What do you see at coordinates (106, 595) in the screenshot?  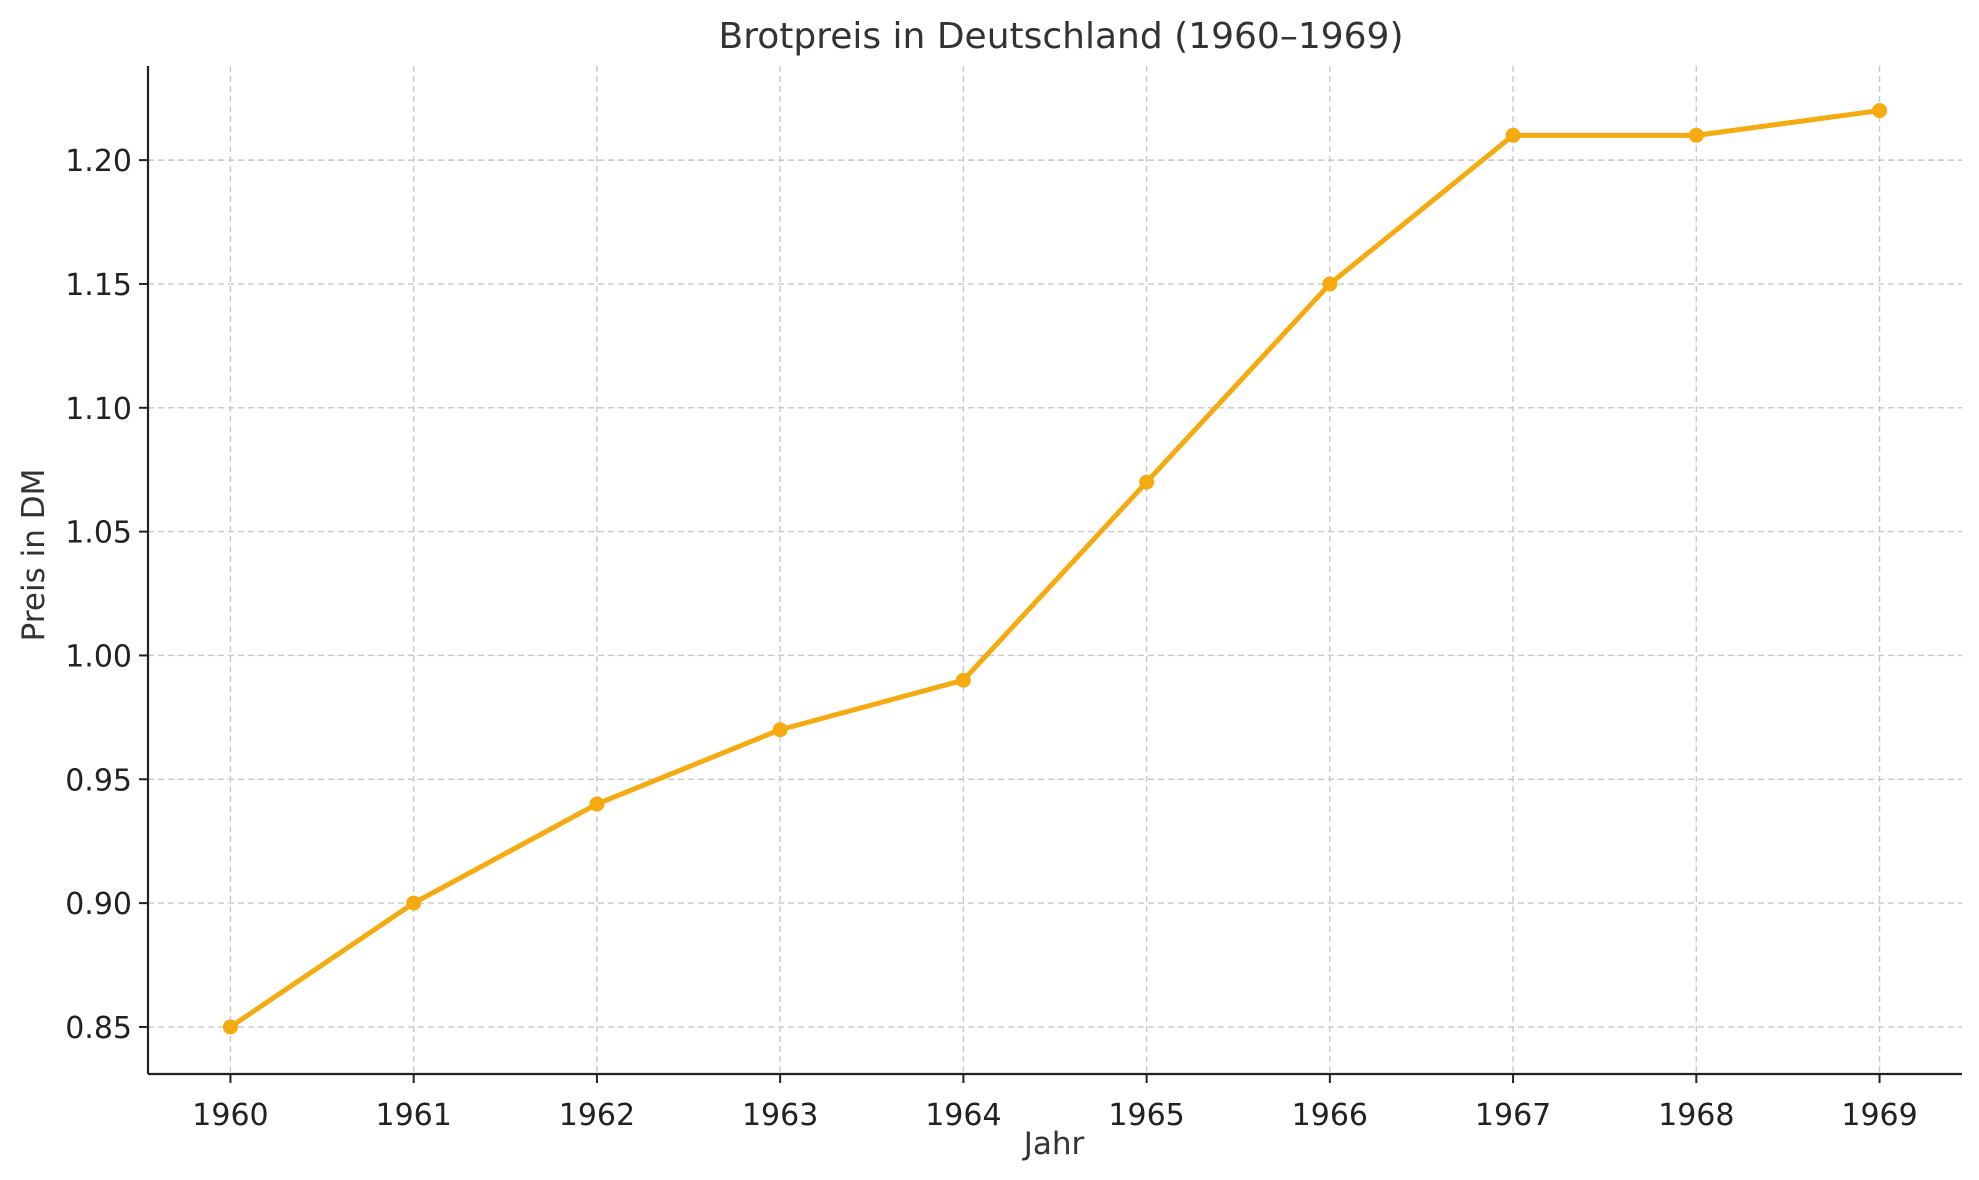 I see `y-ticks: 0.85 0.90 0.95 1.00 1.05 1.10 1.15 1.20` at bounding box center [106, 595].